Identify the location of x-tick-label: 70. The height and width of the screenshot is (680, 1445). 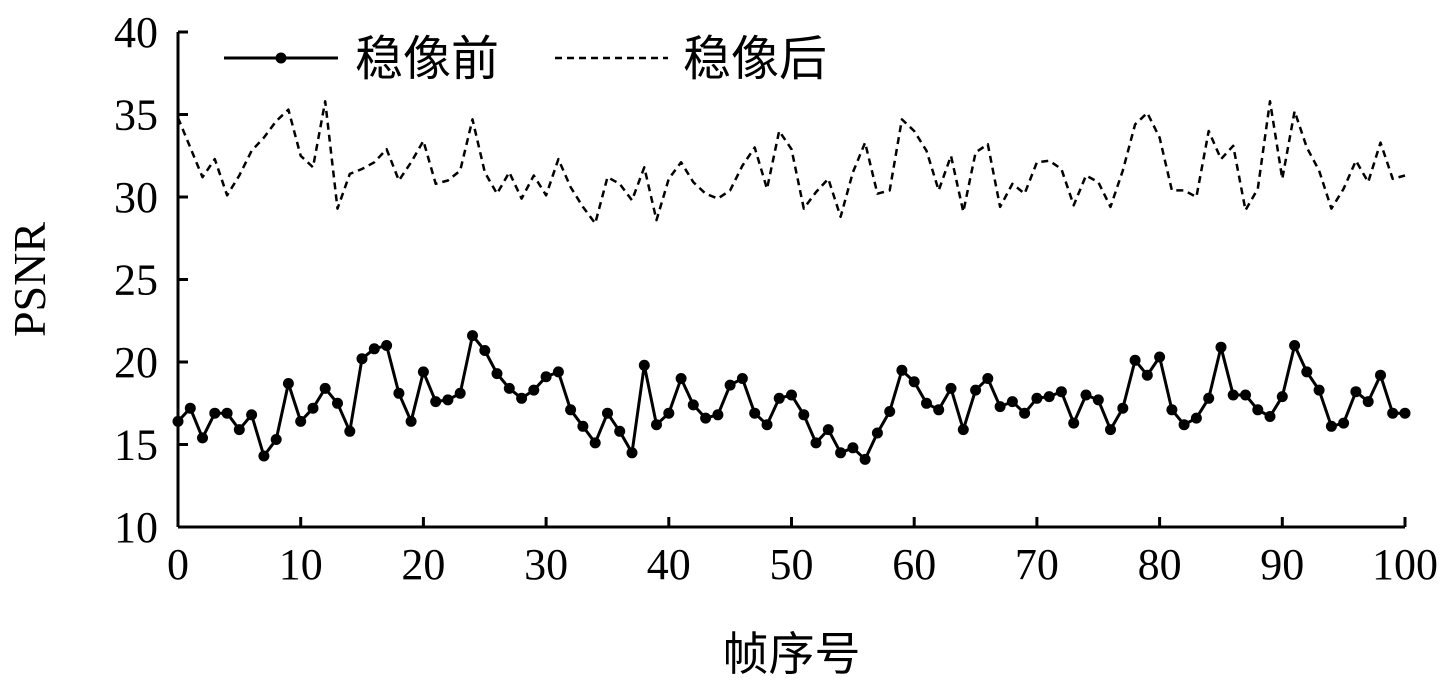
(1037, 564).